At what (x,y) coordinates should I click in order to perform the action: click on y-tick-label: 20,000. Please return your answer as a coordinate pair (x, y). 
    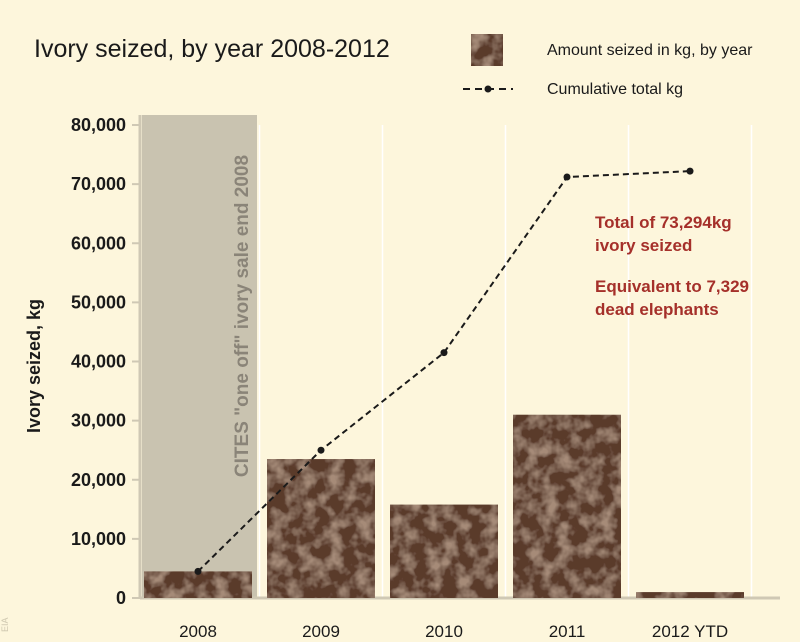
    Looking at the image, I should click on (98, 480).